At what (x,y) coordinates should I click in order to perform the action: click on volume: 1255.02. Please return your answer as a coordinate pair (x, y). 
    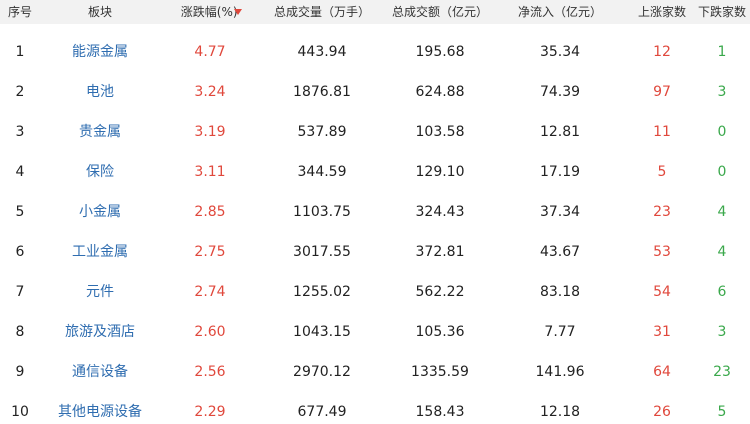
    Looking at the image, I should click on (322, 292).